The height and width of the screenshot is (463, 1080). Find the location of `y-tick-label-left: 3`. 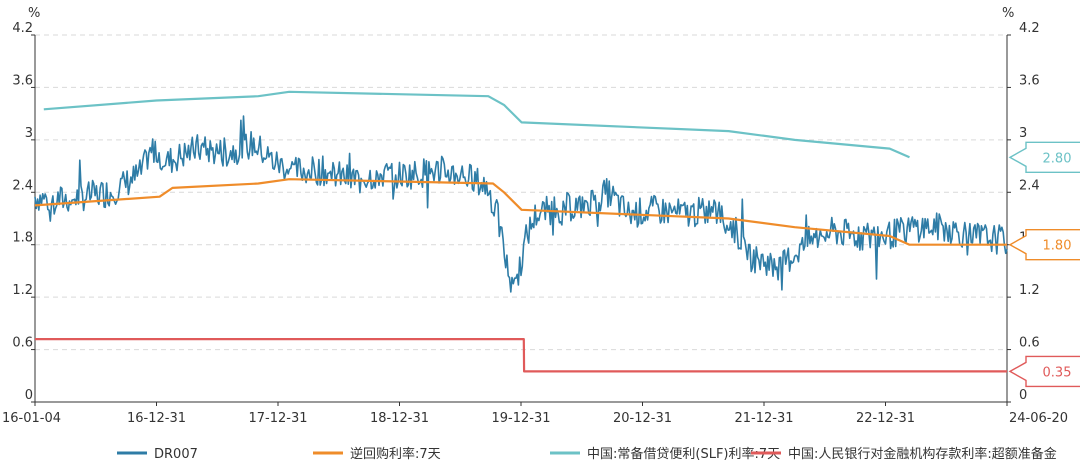

y-tick-label-left: 3 is located at coordinates (29, 133).